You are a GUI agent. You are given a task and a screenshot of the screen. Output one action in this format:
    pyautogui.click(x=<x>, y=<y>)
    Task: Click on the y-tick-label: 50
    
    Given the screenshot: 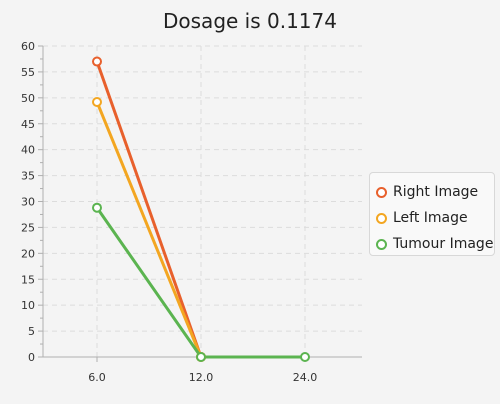 What is the action you would take?
    pyautogui.click(x=28, y=98)
    